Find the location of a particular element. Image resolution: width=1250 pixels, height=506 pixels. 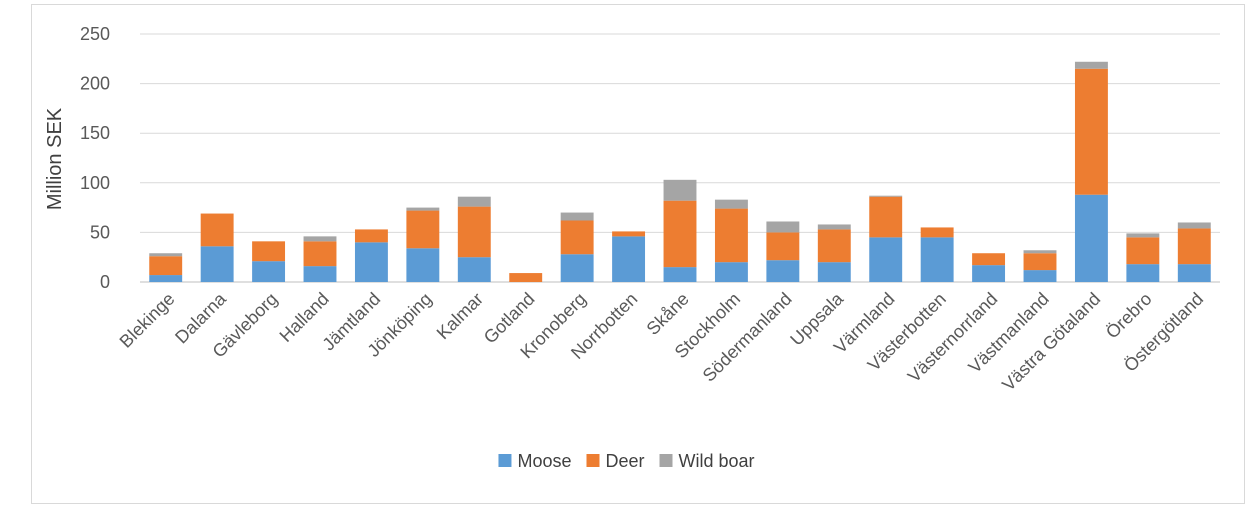

y-tick-label: 50 is located at coordinates (100, 232).